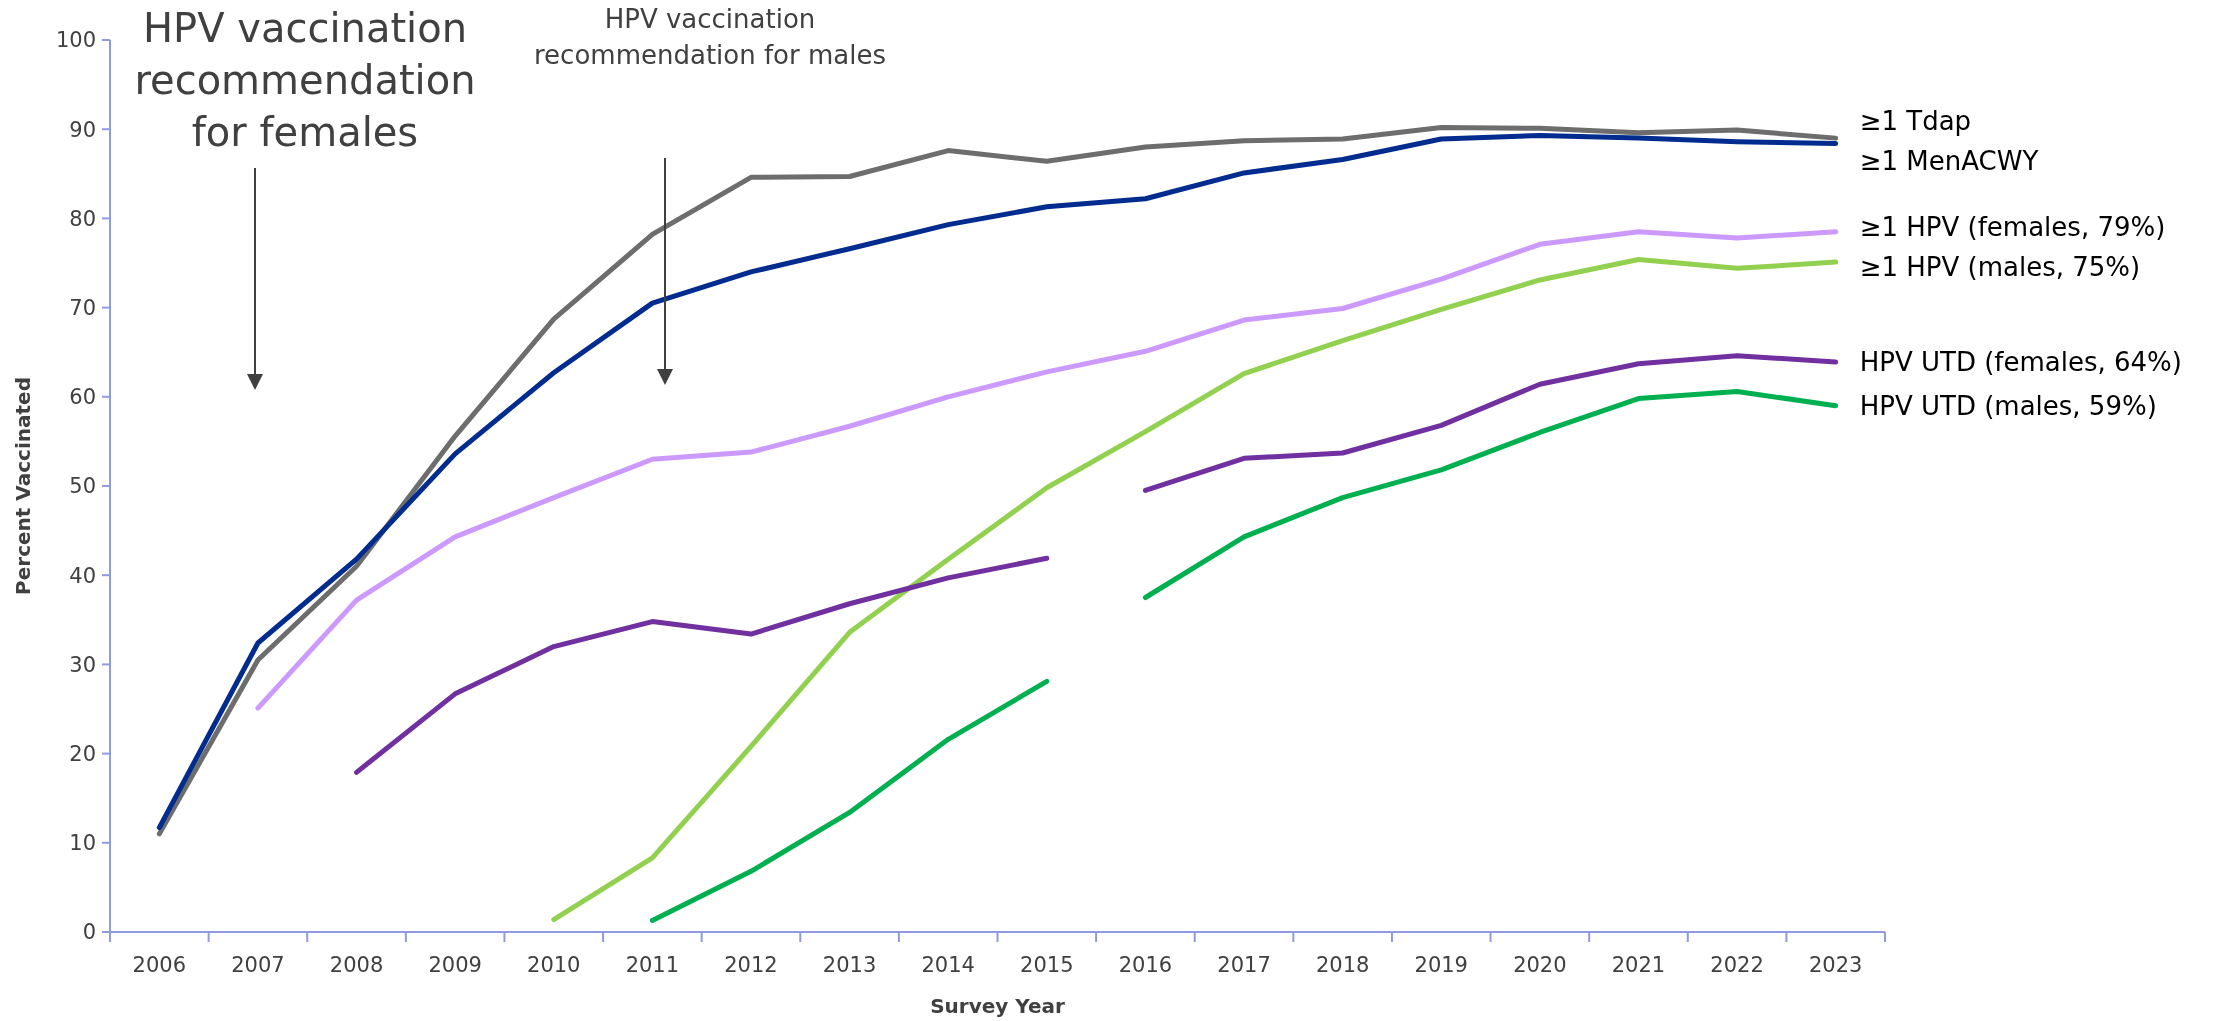  Describe the element at coordinates (1244, 965) in the screenshot. I see `x-tick-label: 2017` at that location.